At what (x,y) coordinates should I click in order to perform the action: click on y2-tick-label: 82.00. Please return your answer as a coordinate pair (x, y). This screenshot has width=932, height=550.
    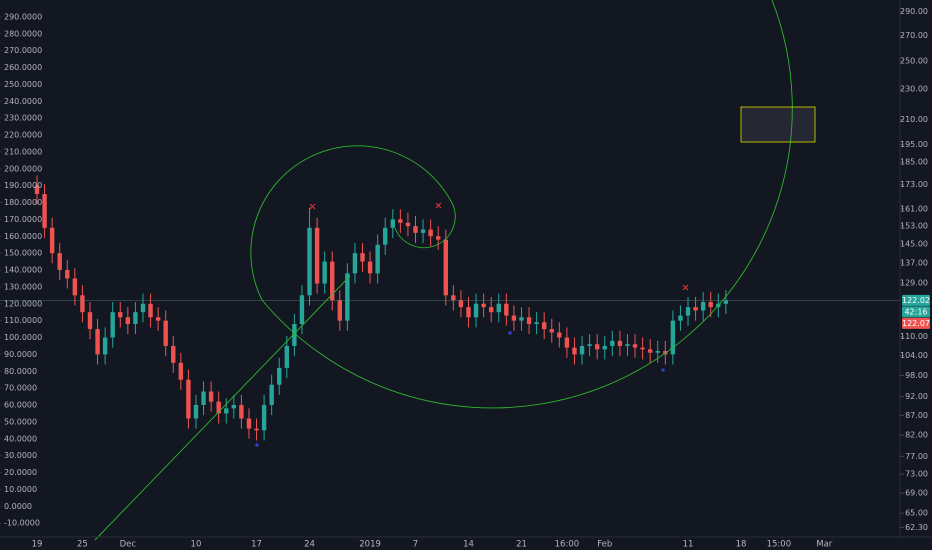
    Looking at the image, I should click on (916, 435).